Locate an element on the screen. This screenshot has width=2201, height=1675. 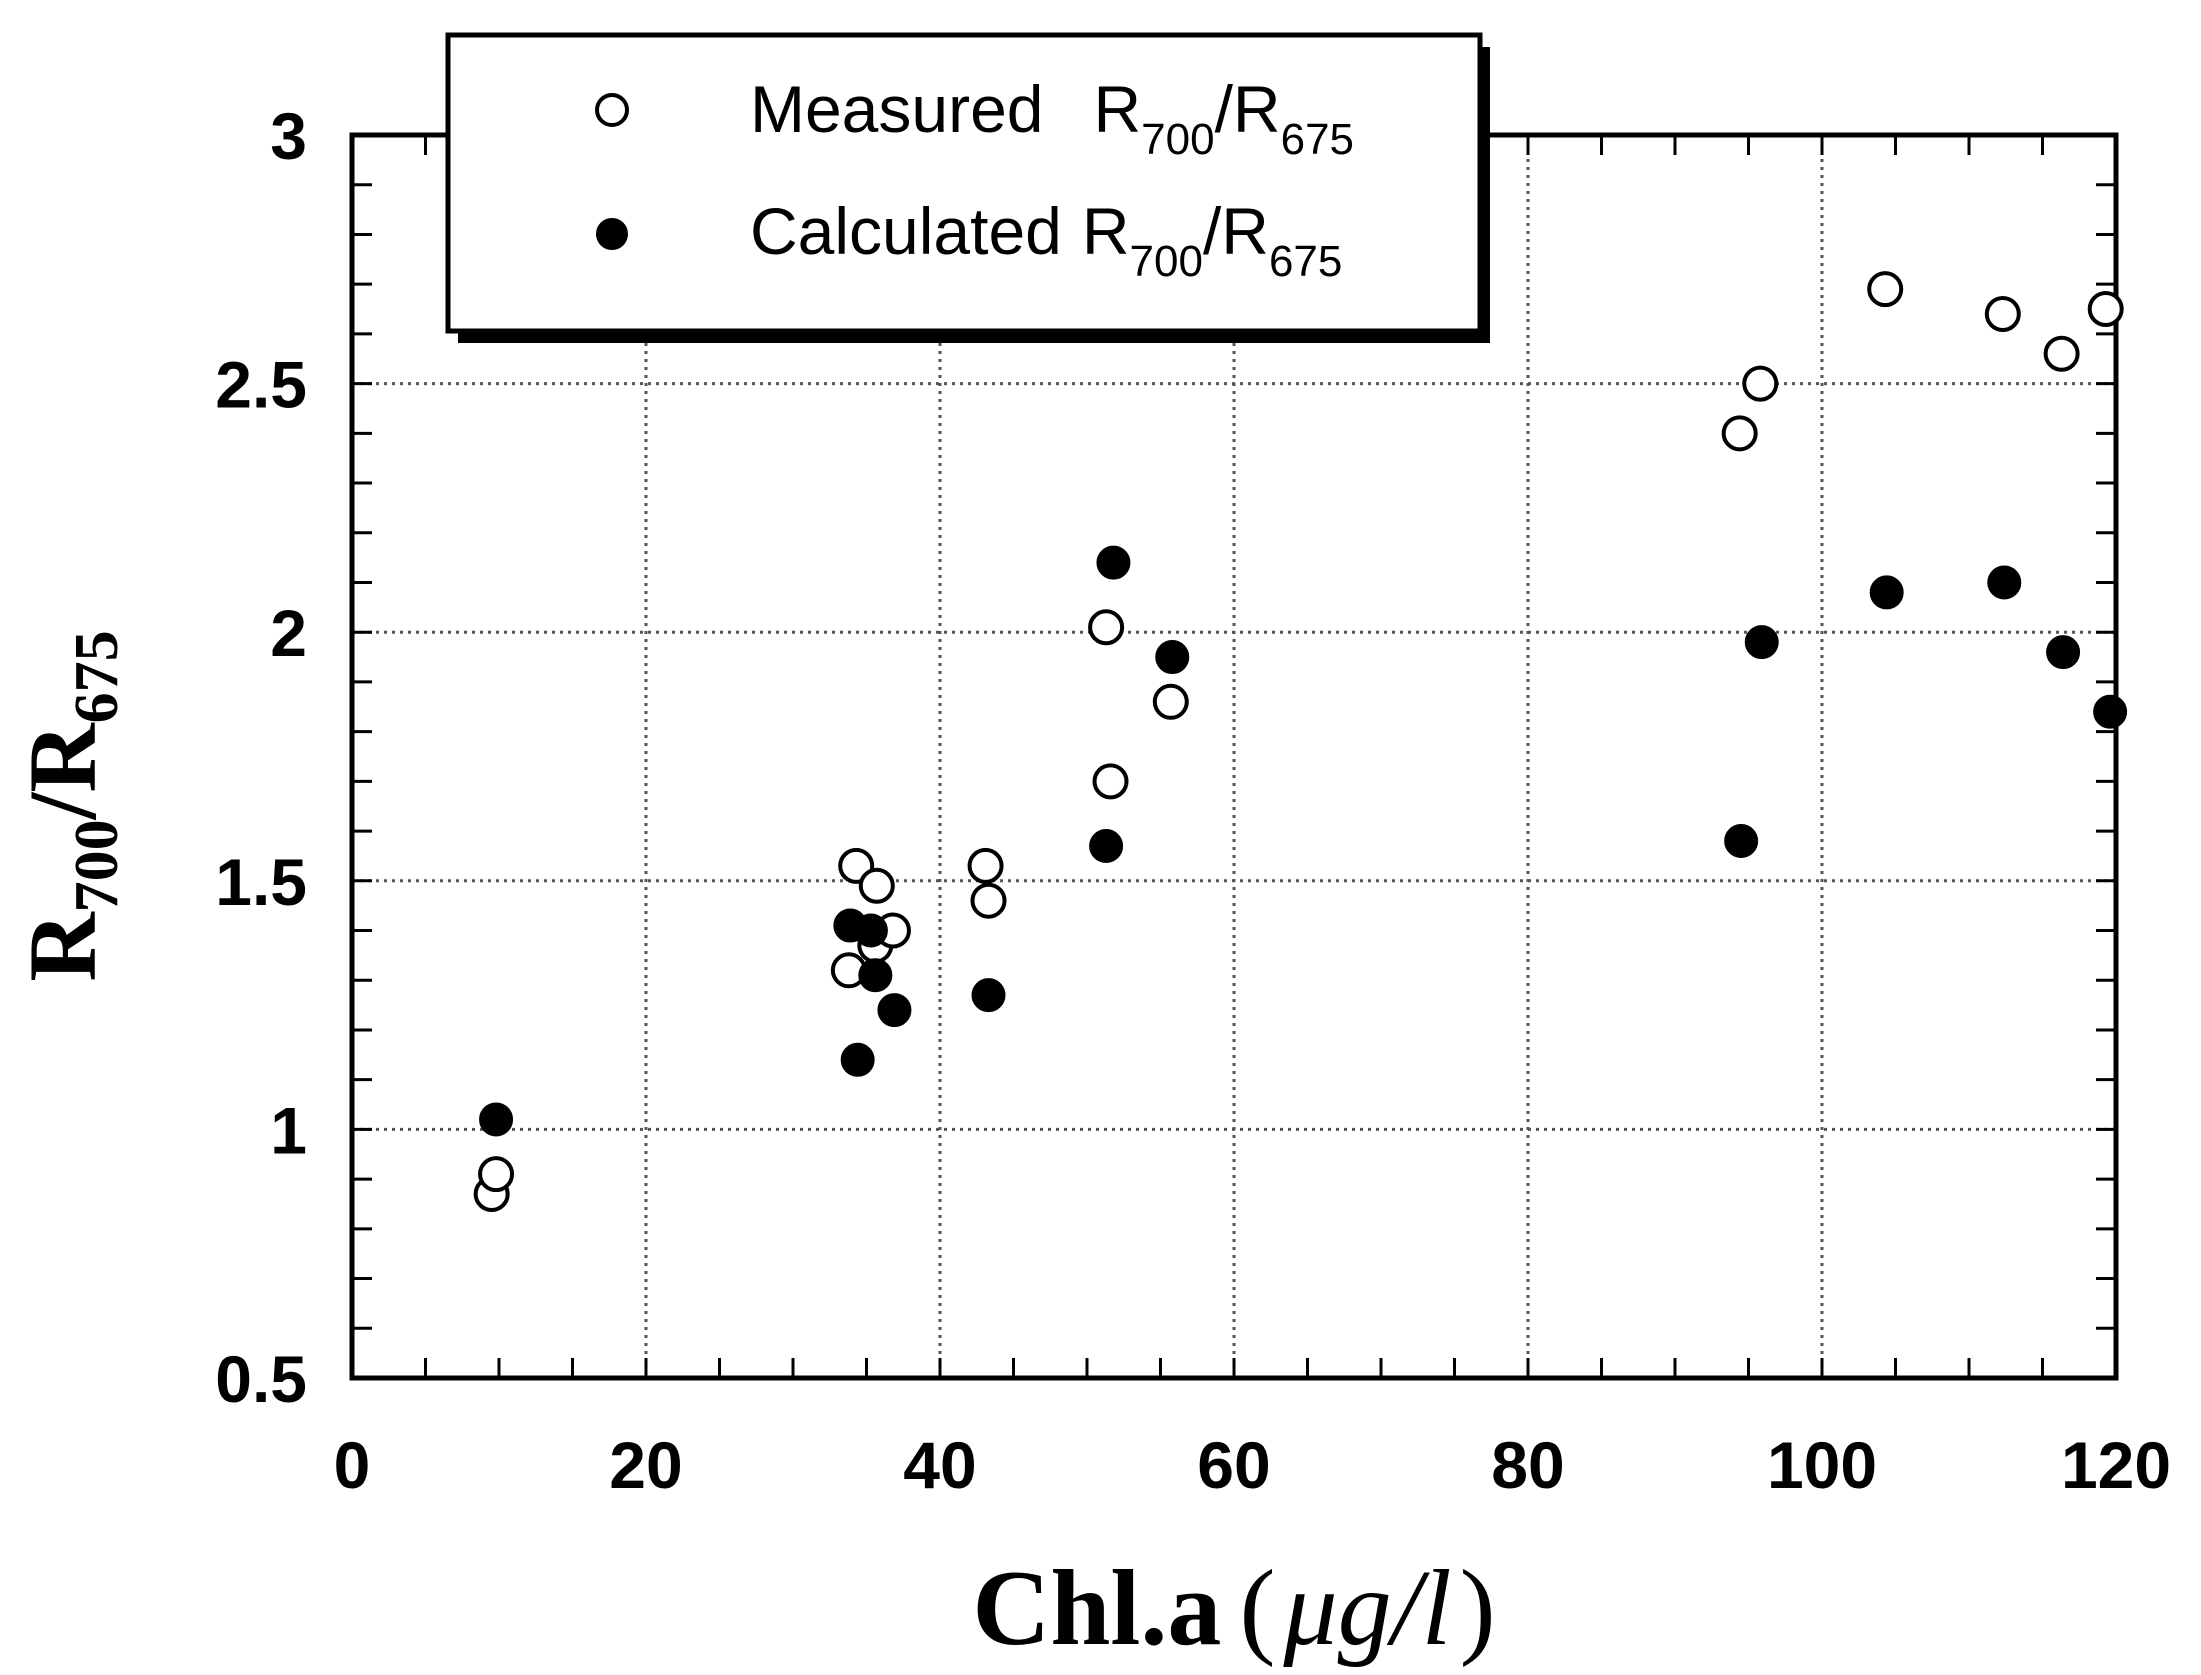
y-tick-label: 2.5 is located at coordinates (261, 385).